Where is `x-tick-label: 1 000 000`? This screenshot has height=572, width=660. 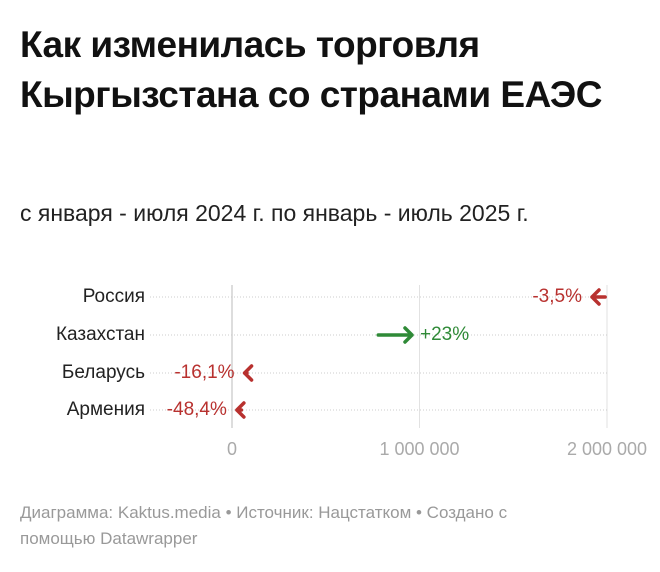
x-tick-label: 1 000 000 is located at coordinates (419, 449).